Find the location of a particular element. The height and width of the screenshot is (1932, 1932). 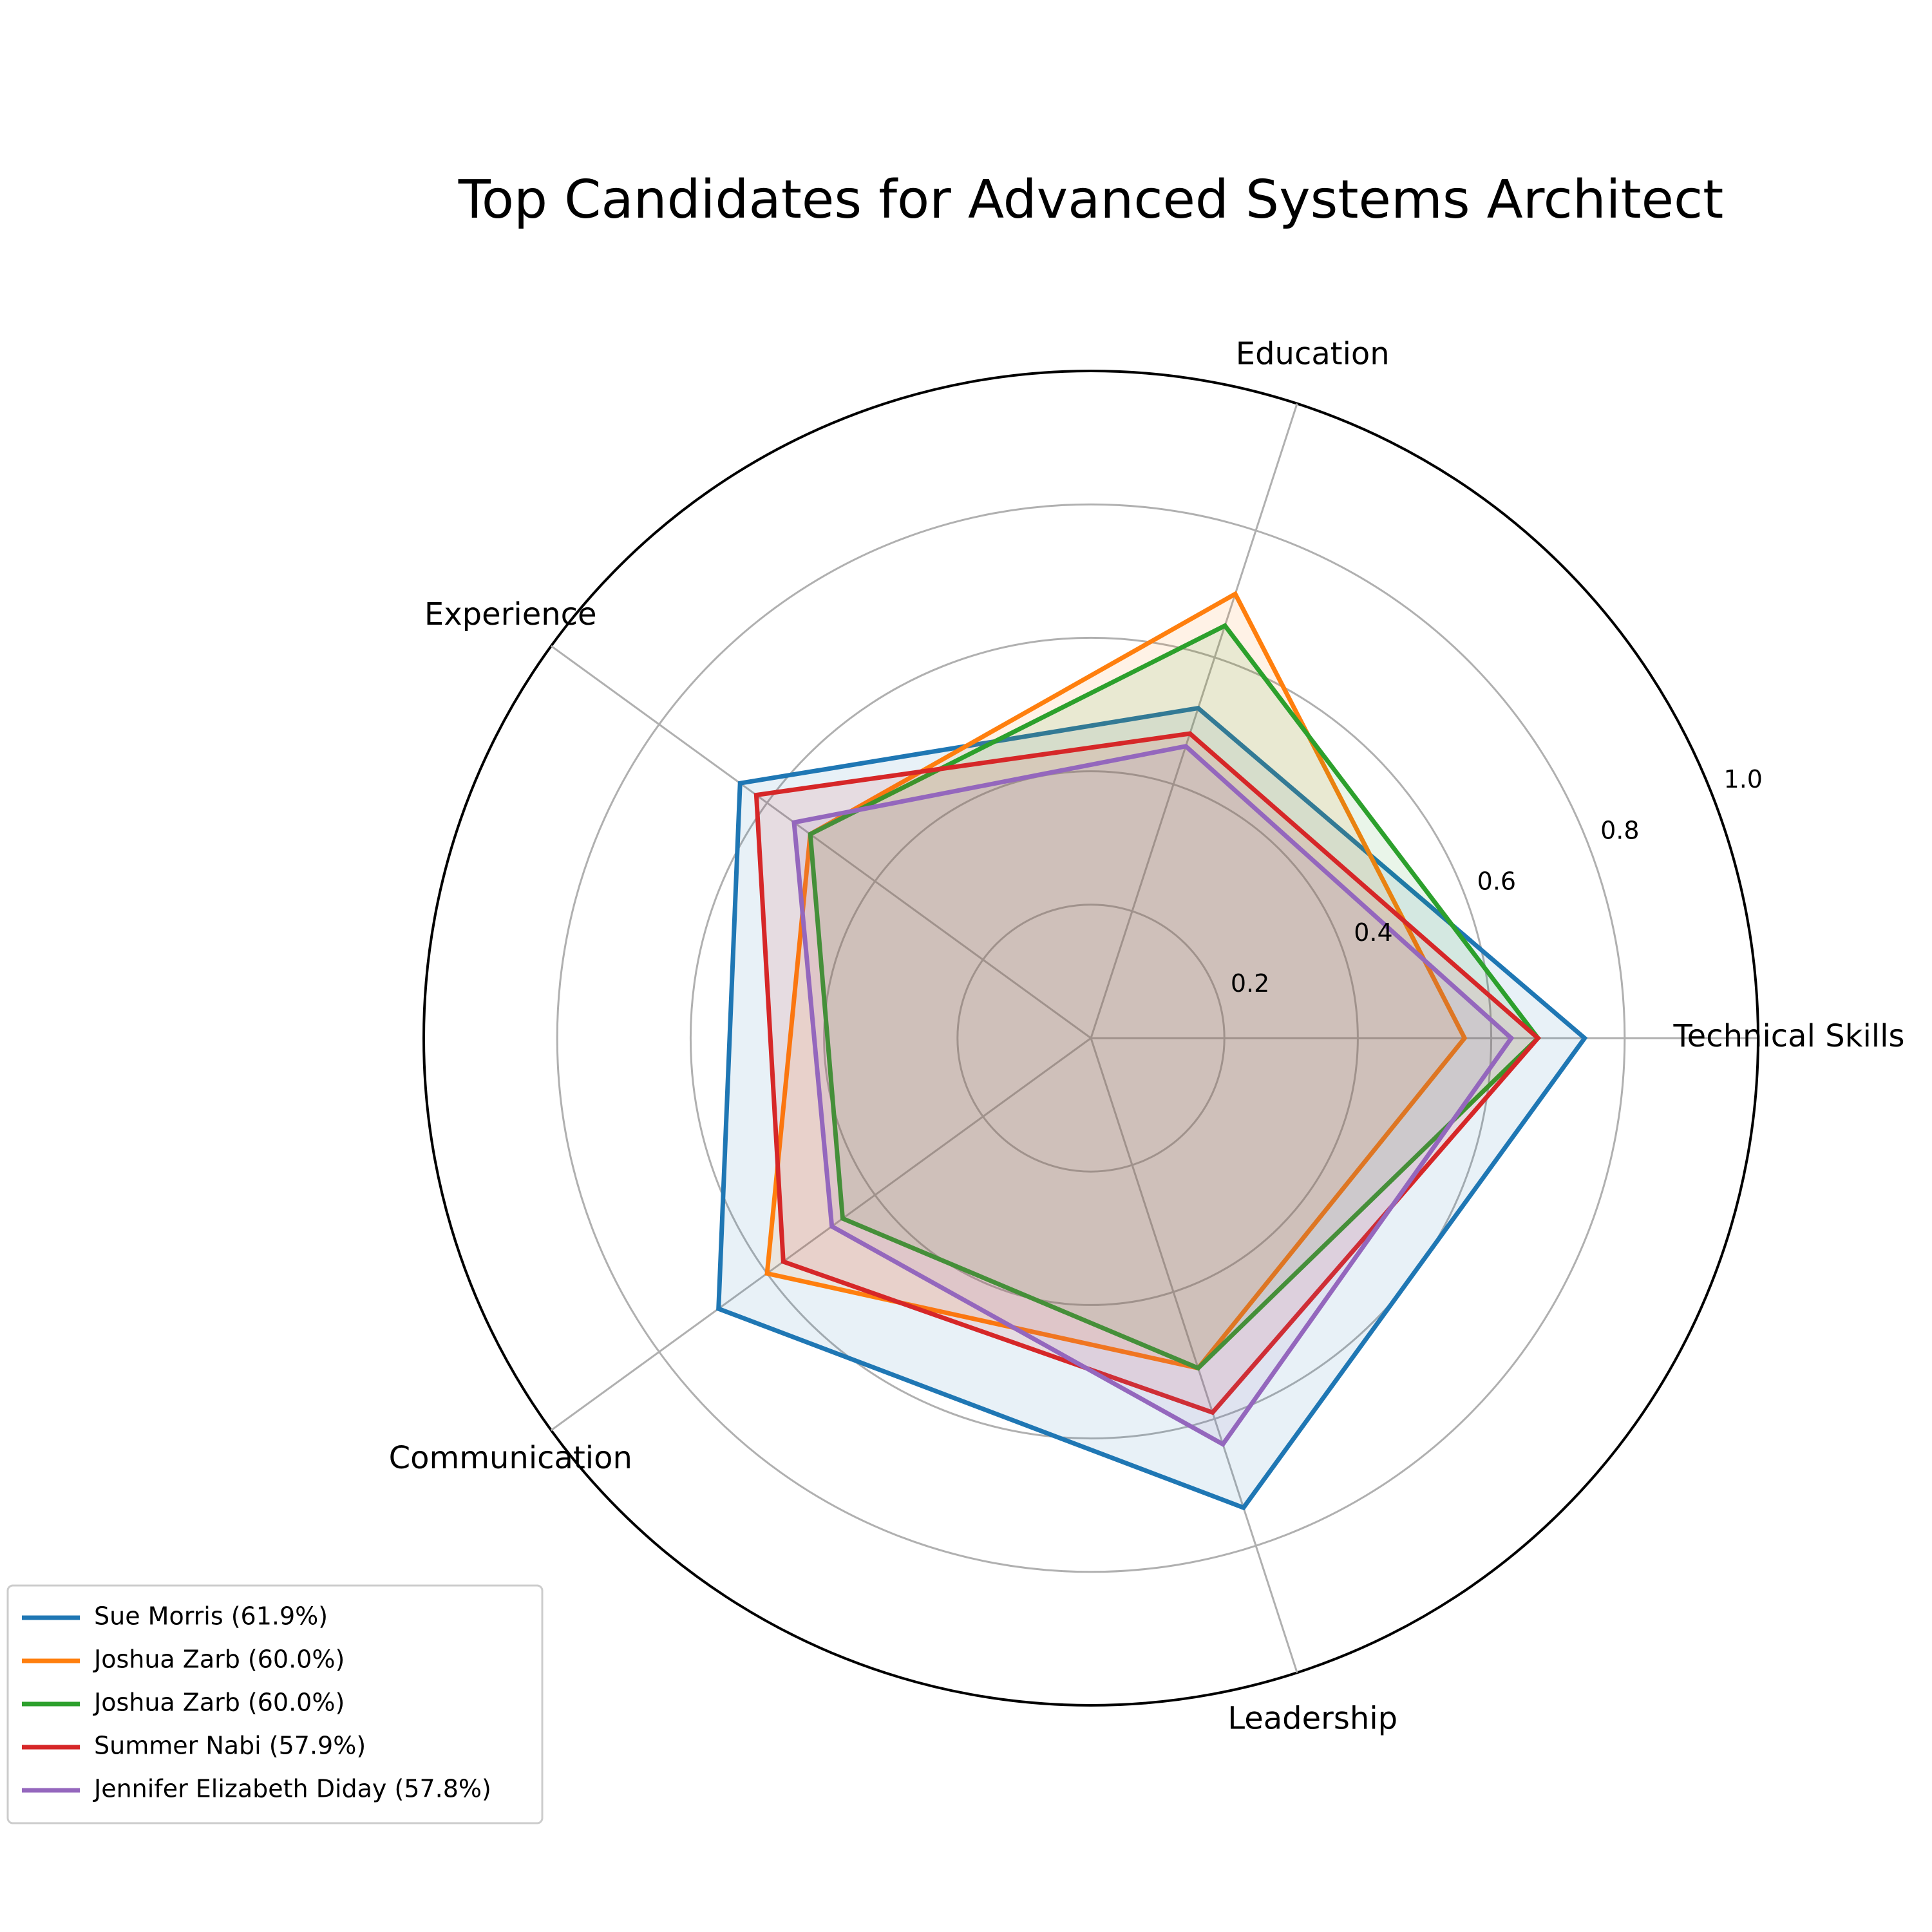

spoke-education is located at coordinates (1194, 721).